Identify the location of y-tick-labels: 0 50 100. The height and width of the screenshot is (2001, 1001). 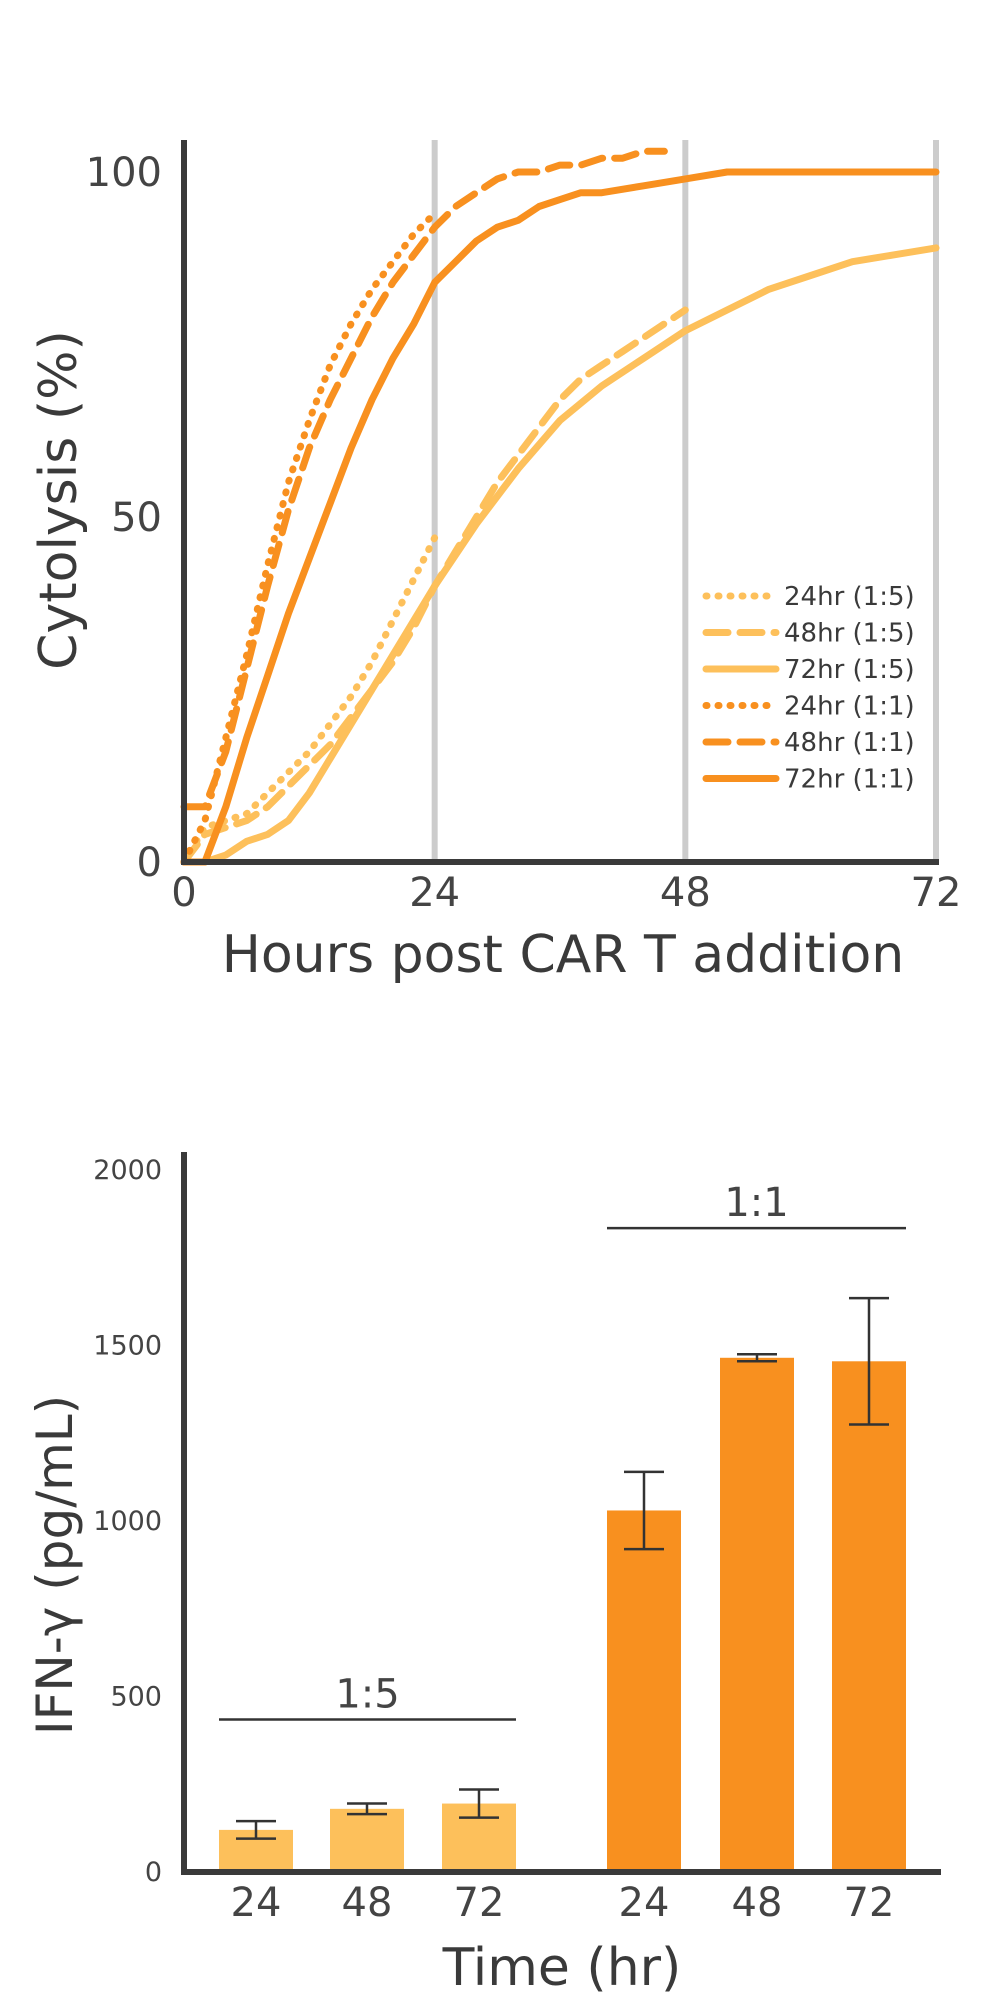
(124, 518).